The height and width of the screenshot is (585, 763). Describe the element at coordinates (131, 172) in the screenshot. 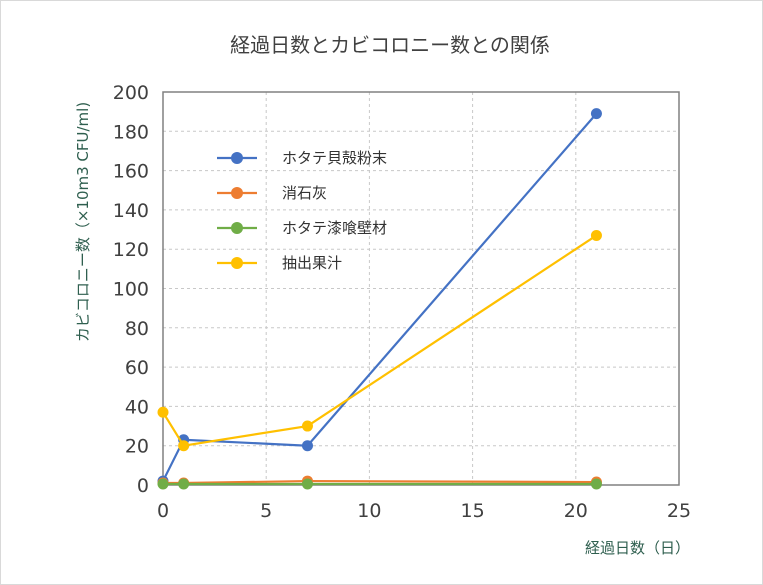

I see `y-tick-label: 160` at that location.